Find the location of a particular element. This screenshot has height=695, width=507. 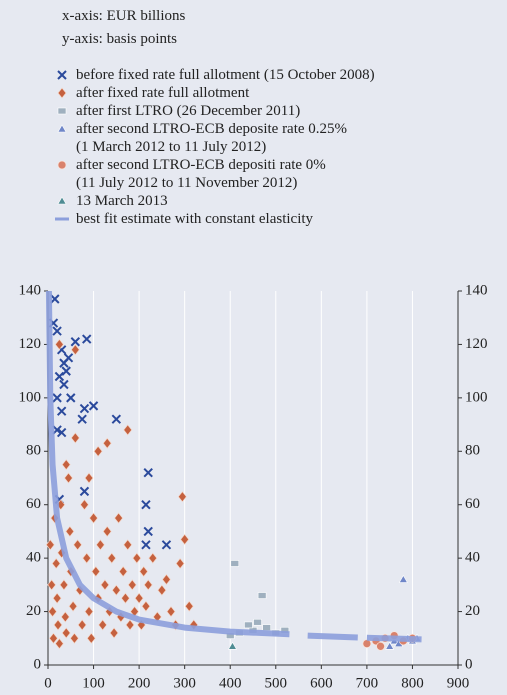

legend-item: after fixed rate full allotment is located at coordinates (212, 93).